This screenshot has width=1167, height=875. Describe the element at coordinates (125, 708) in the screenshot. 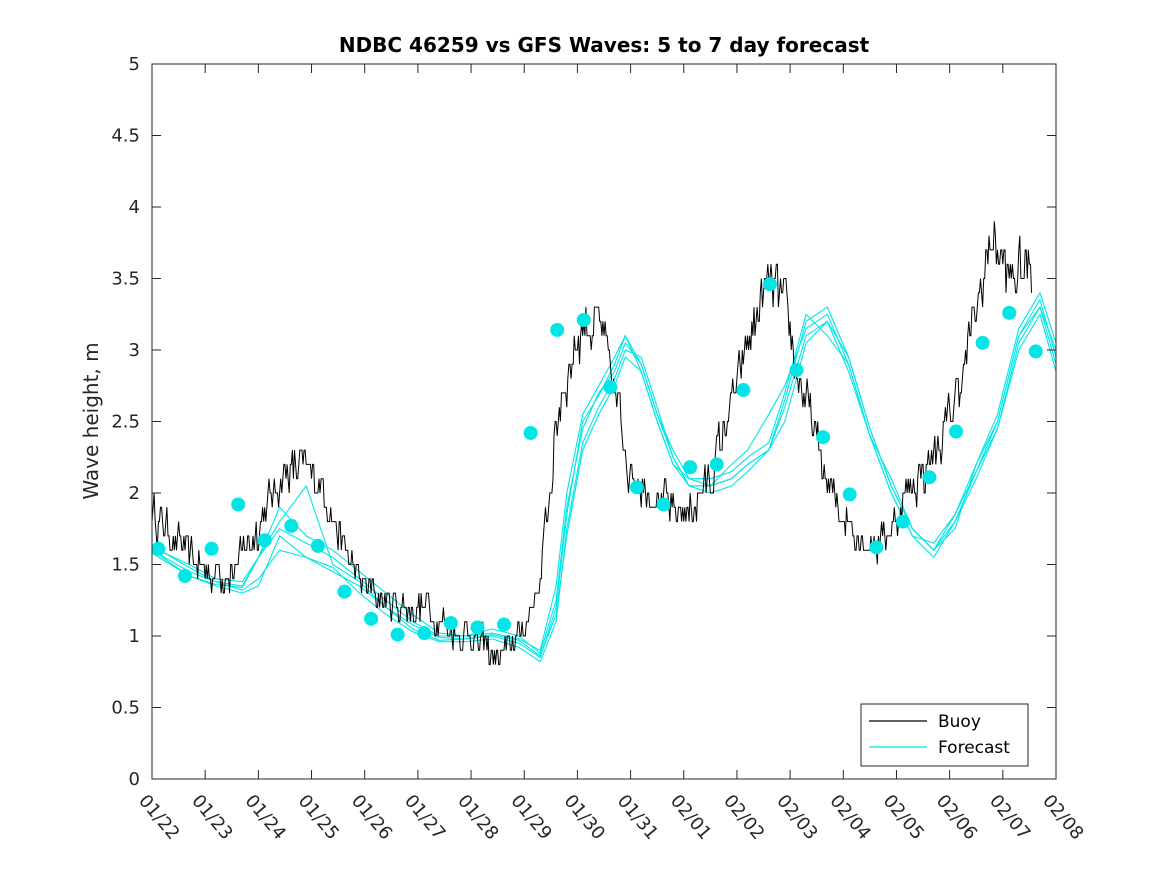

I see `y-tick-label: 0.5` at that location.